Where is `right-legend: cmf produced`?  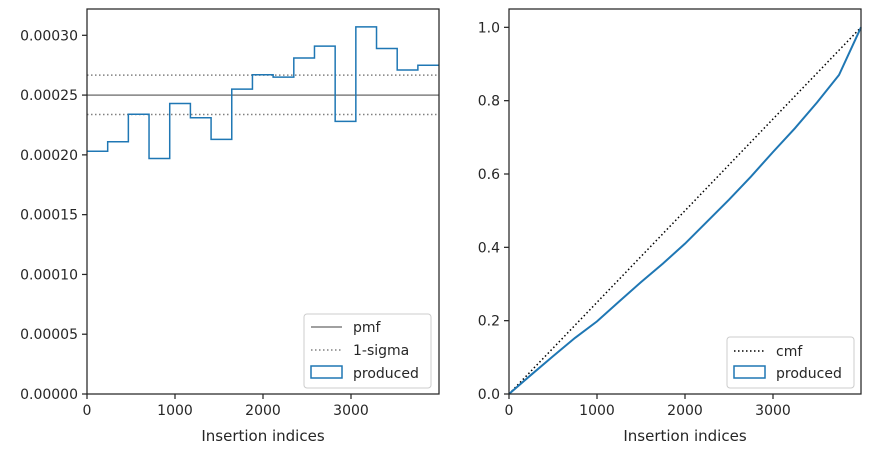
right-legend: cmf produced is located at coordinates (790, 362).